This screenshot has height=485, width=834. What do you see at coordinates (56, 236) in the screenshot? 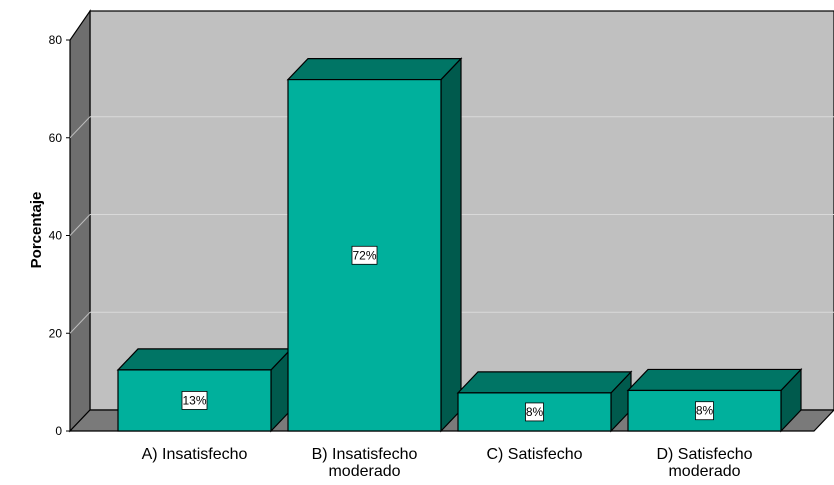
I see `y-tick-label: 40` at bounding box center [56, 236].